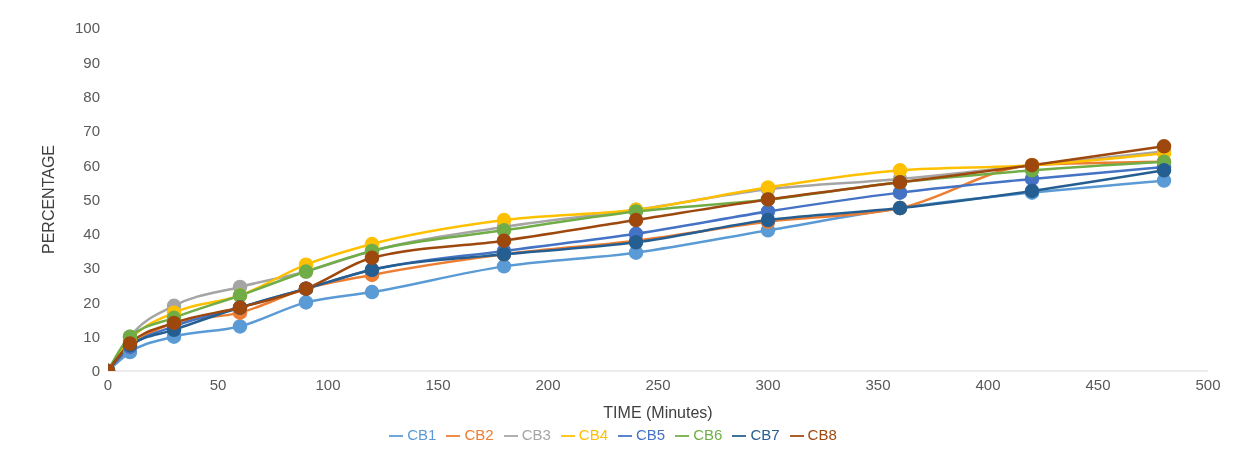  What do you see at coordinates (91, 302) in the screenshot?
I see `y-tick-label: 20` at bounding box center [91, 302].